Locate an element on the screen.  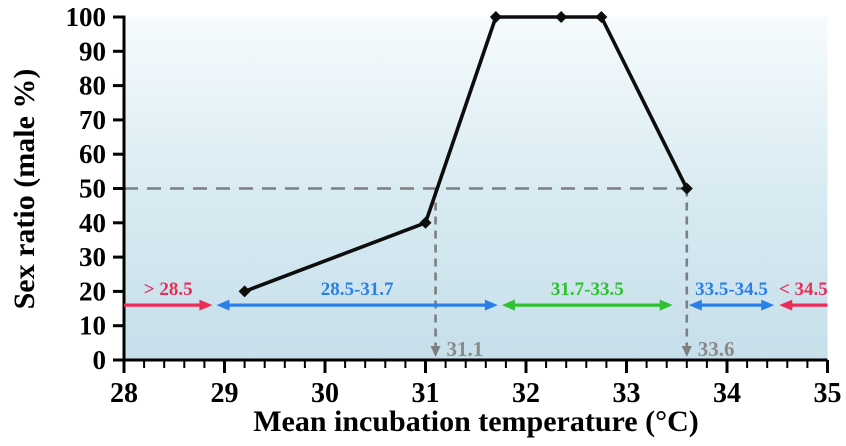
y-tick-label: 100 is located at coordinates (86, 17).